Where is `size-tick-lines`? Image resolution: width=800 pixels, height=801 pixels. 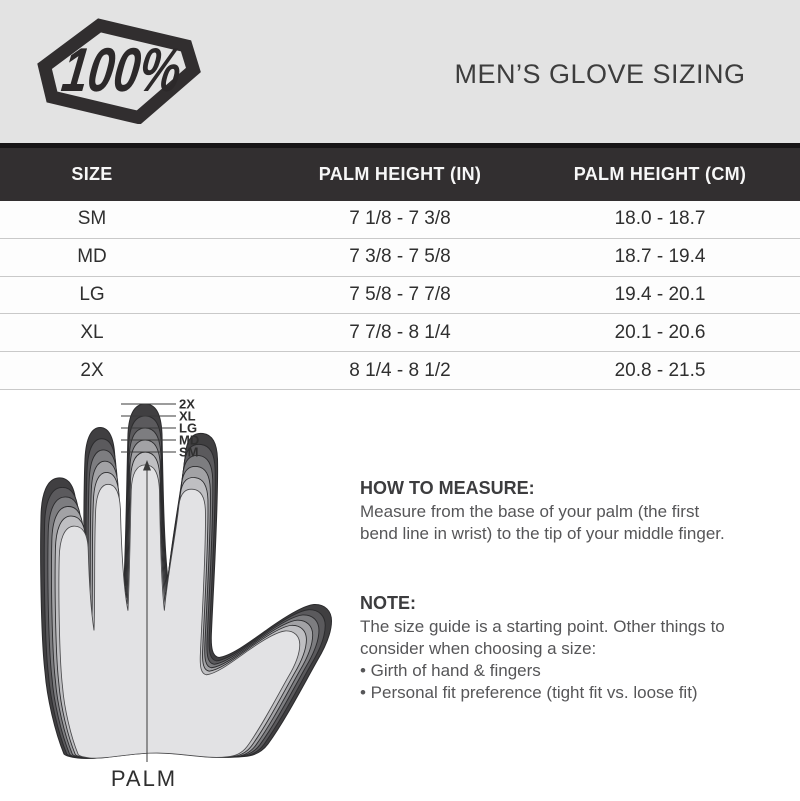
size-tick-lines is located at coordinates (148, 428).